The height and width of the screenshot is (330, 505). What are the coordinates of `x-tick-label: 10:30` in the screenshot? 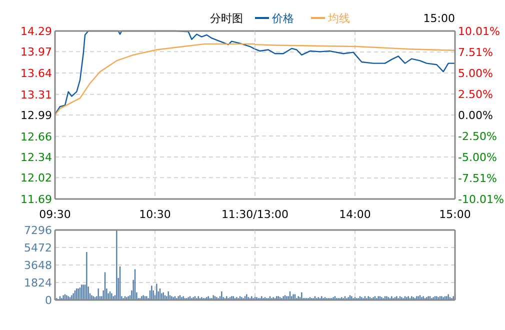 It's located at (155, 214).